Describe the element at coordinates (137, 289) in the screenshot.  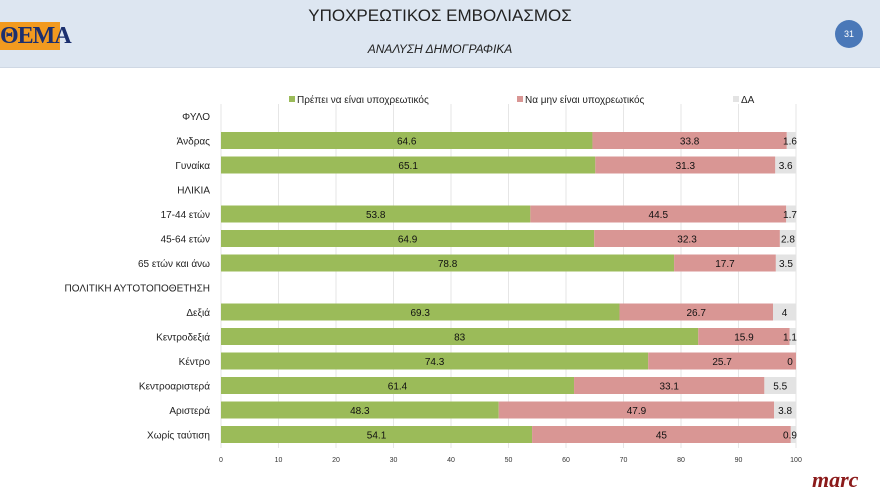
I see `category-label: ΠΟΛΙΤΙΚΗ ΑΥΤΟΤΟΠΟΘΕΤΗΣΗ` at that location.